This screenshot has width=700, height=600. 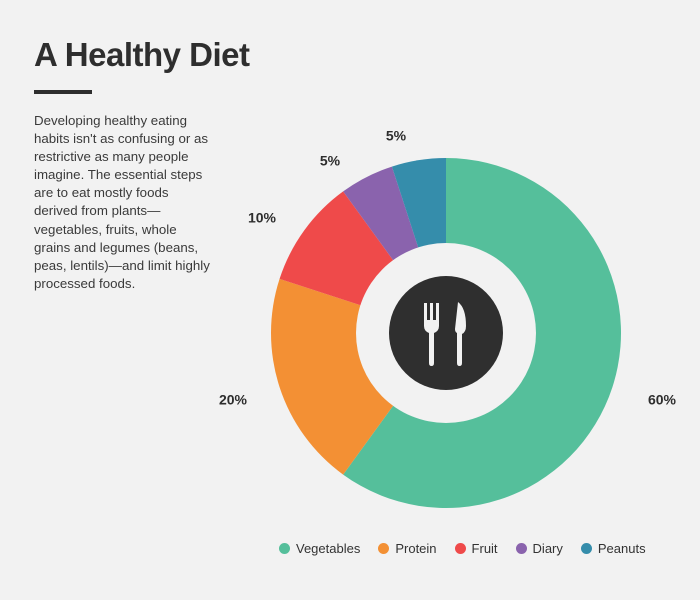 What do you see at coordinates (328, 548) in the screenshot?
I see `legend-label: Vegetables` at bounding box center [328, 548].